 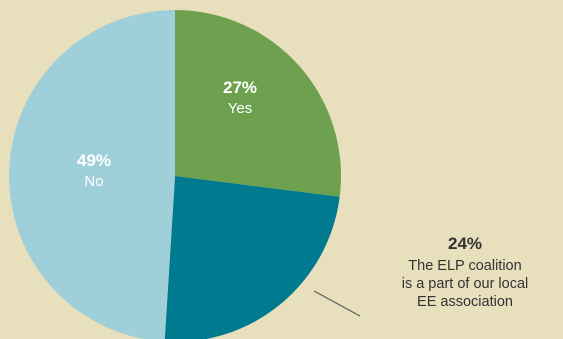 I want to click on yes-percentage: 27%, so click(x=240, y=87).